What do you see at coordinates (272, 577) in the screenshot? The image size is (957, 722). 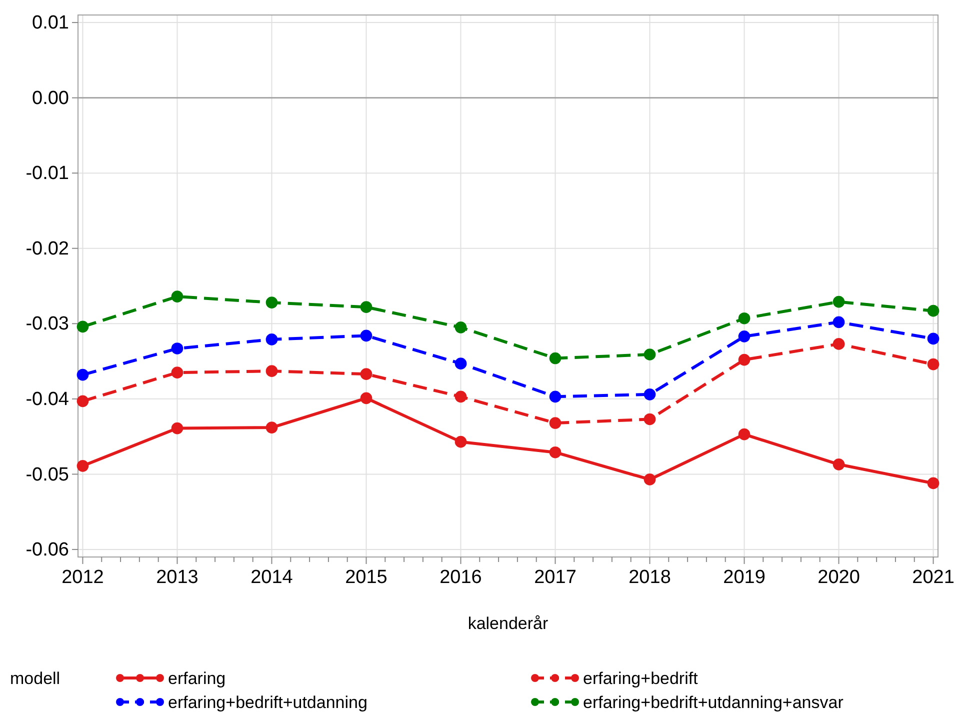 I see `x-tick-label: 2014` at bounding box center [272, 577].